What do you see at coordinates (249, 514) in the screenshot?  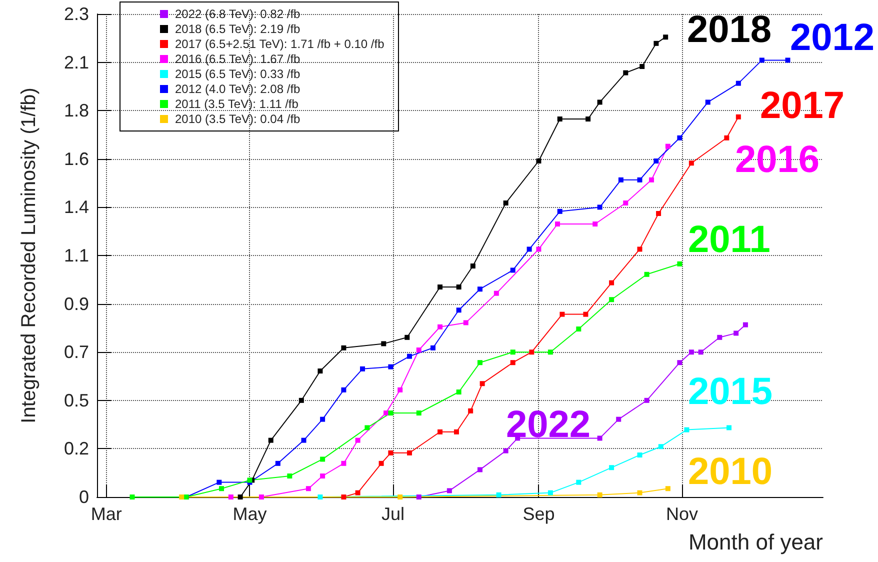 I see `x-tick-label: May` at bounding box center [249, 514].